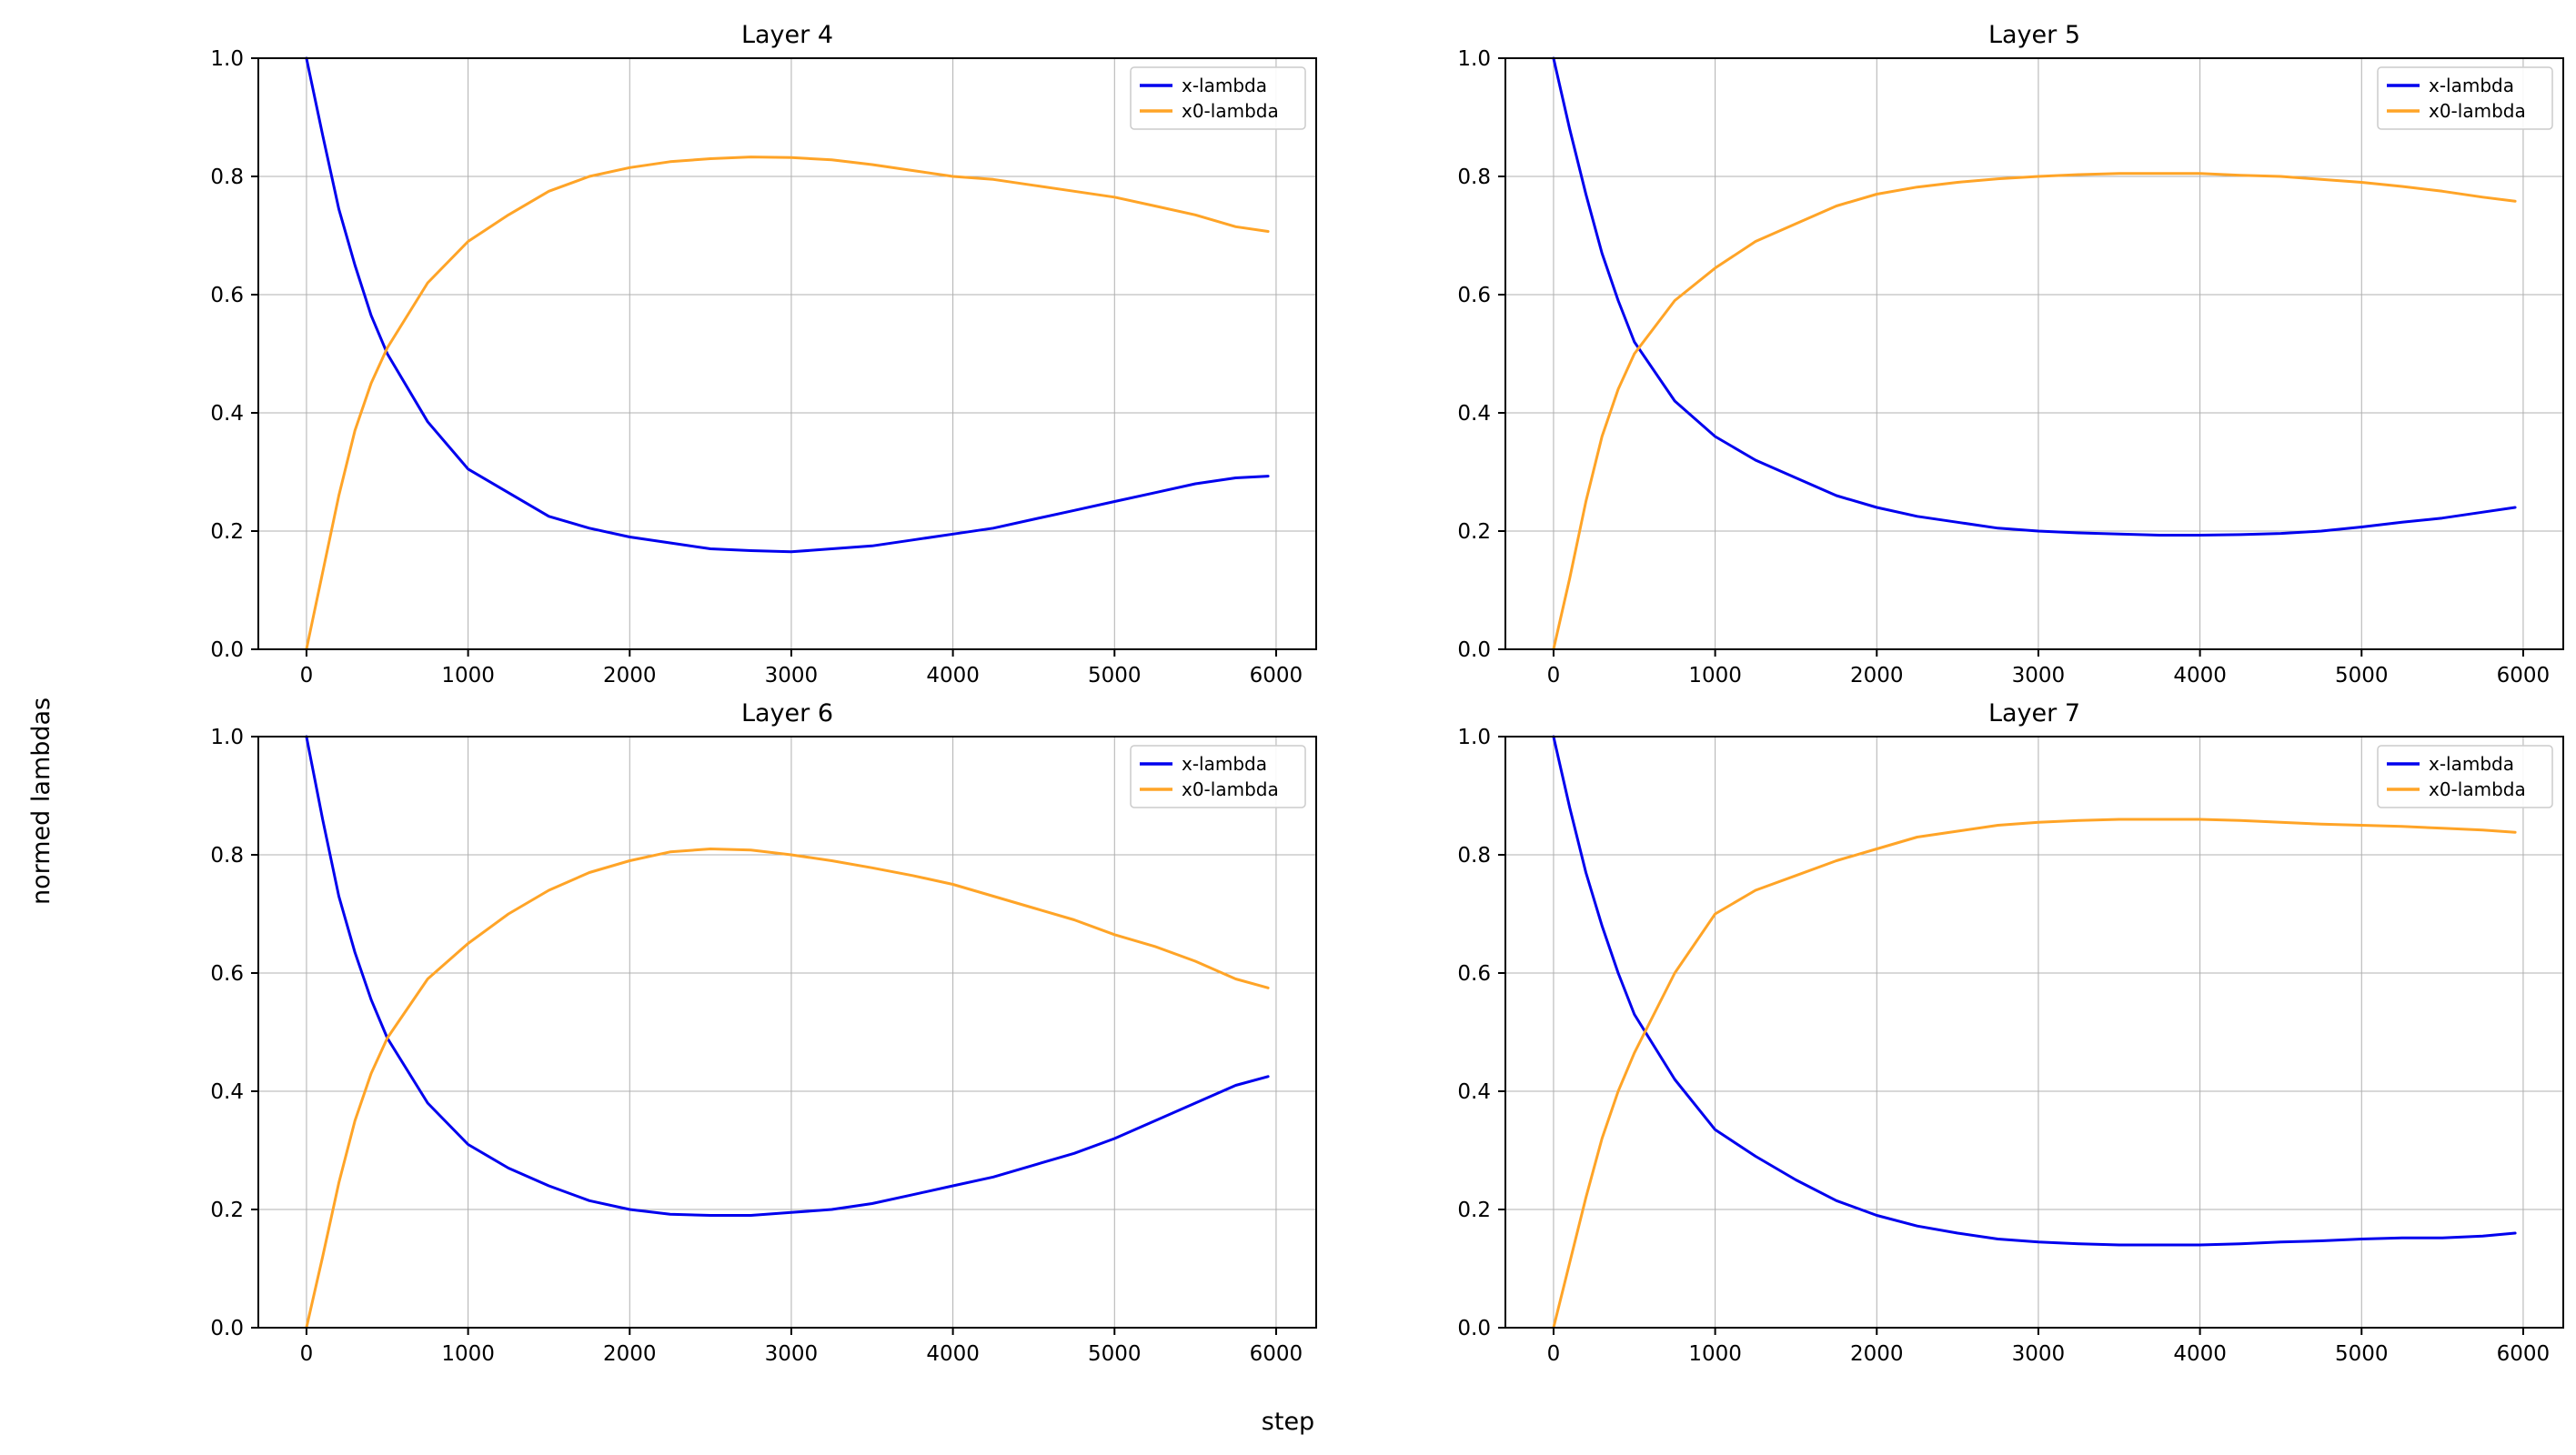  Describe the element at coordinates (1288, 1422) in the screenshot. I see `x-axis-label: step` at that location.